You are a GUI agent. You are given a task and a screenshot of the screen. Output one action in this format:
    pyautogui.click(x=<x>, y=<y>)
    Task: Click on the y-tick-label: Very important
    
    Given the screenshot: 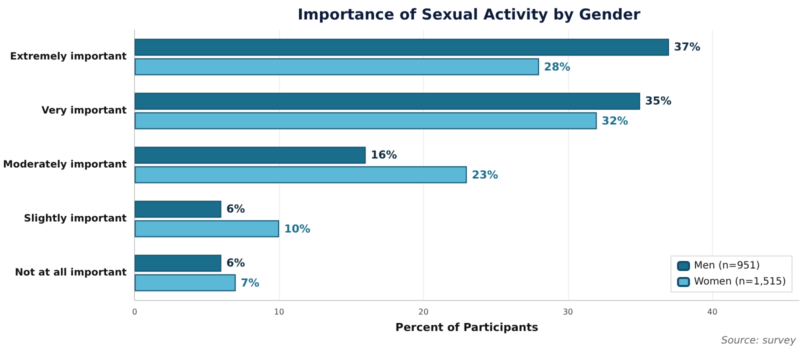 What is the action you would take?
    pyautogui.click(x=84, y=111)
    